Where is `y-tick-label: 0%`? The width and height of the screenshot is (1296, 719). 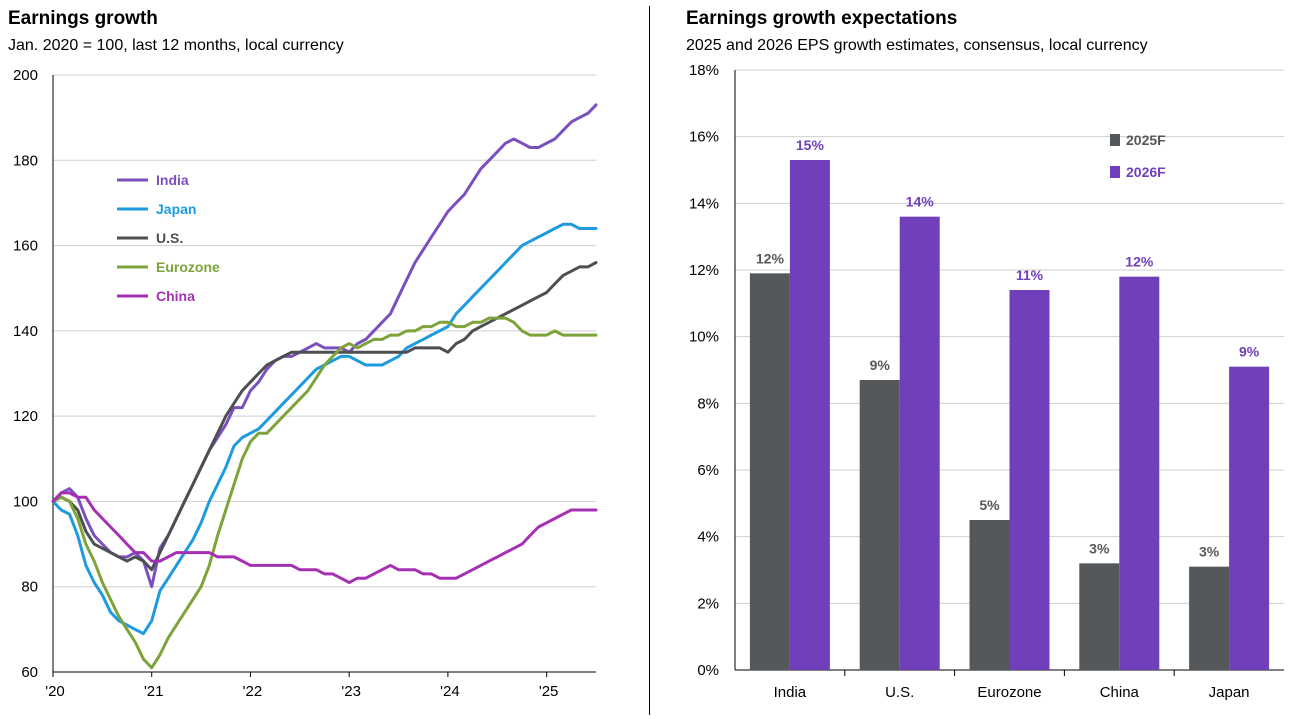 y-tick-label: 0% is located at coordinates (708, 670).